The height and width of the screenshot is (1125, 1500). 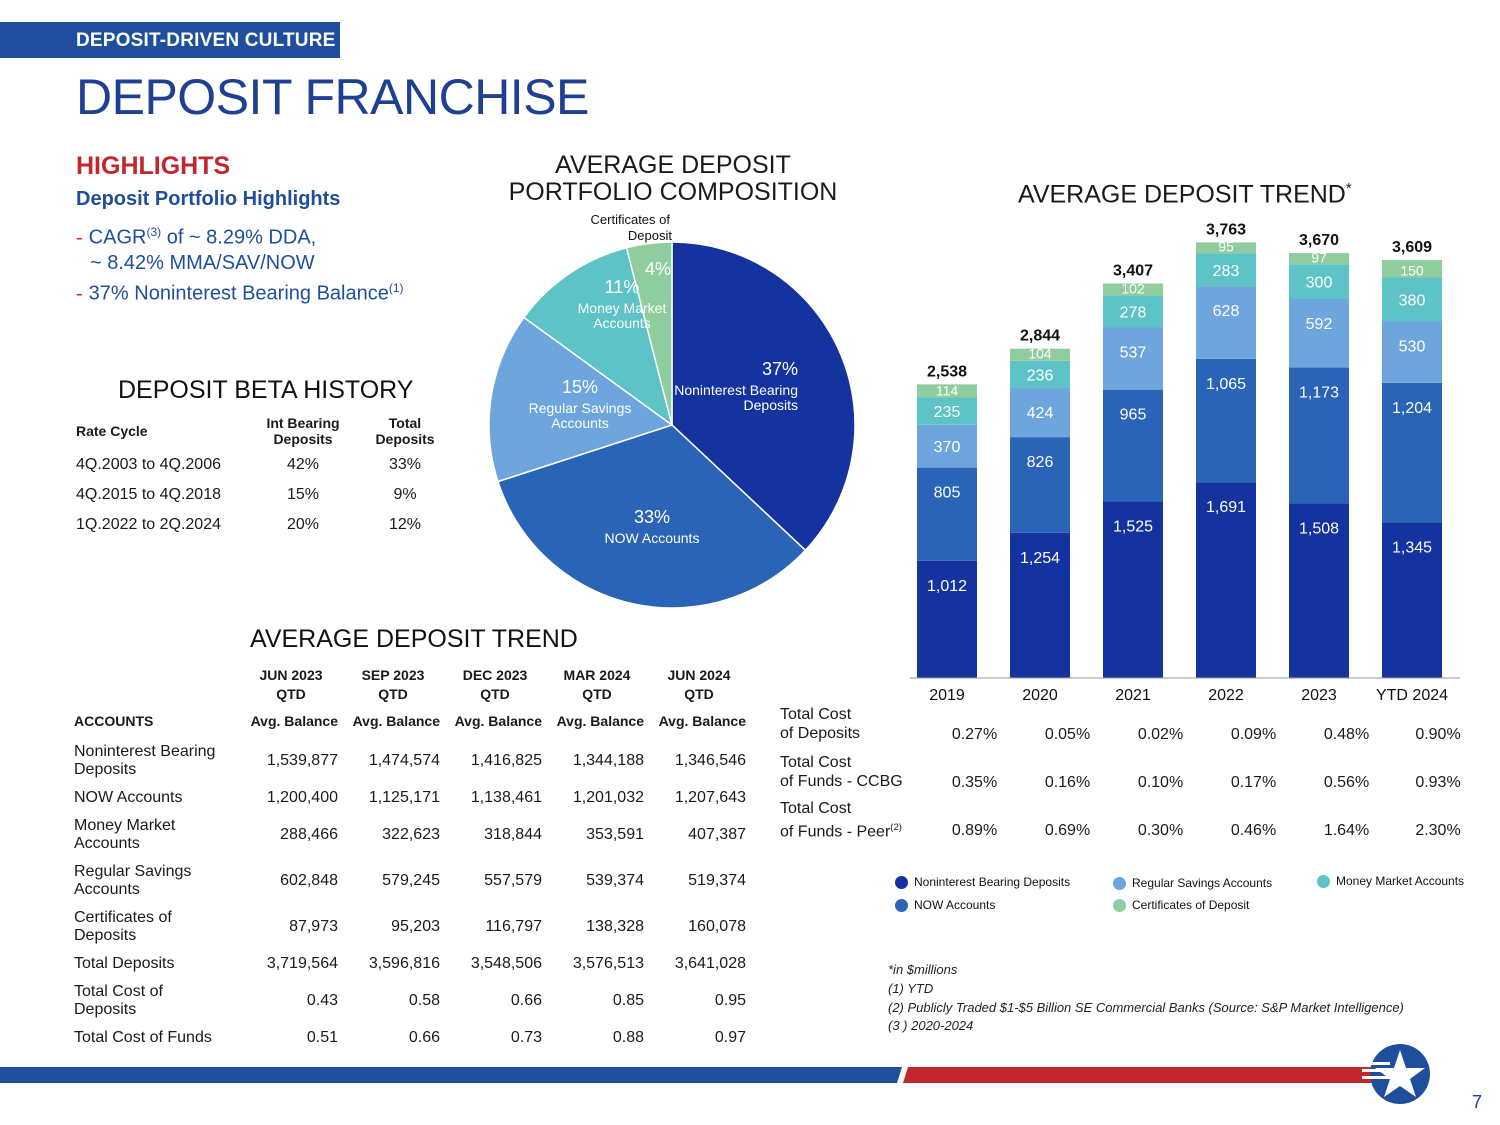 What do you see at coordinates (1119, 906) in the screenshot?
I see `legend-swatch` at bounding box center [1119, 906].